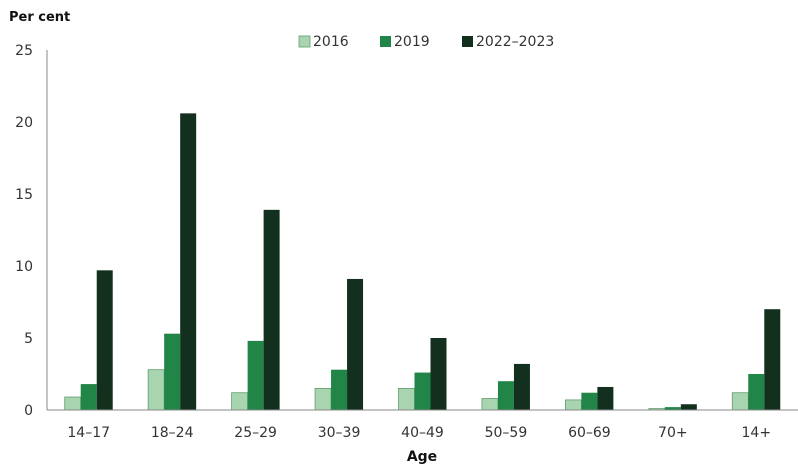 Image resolution: width=798 pixels, height=473 pixels. What do you see at coordinates (772, 359) in the screenshot?
I see `bar-2022–2023-14+` at bounding box center [772, 359].